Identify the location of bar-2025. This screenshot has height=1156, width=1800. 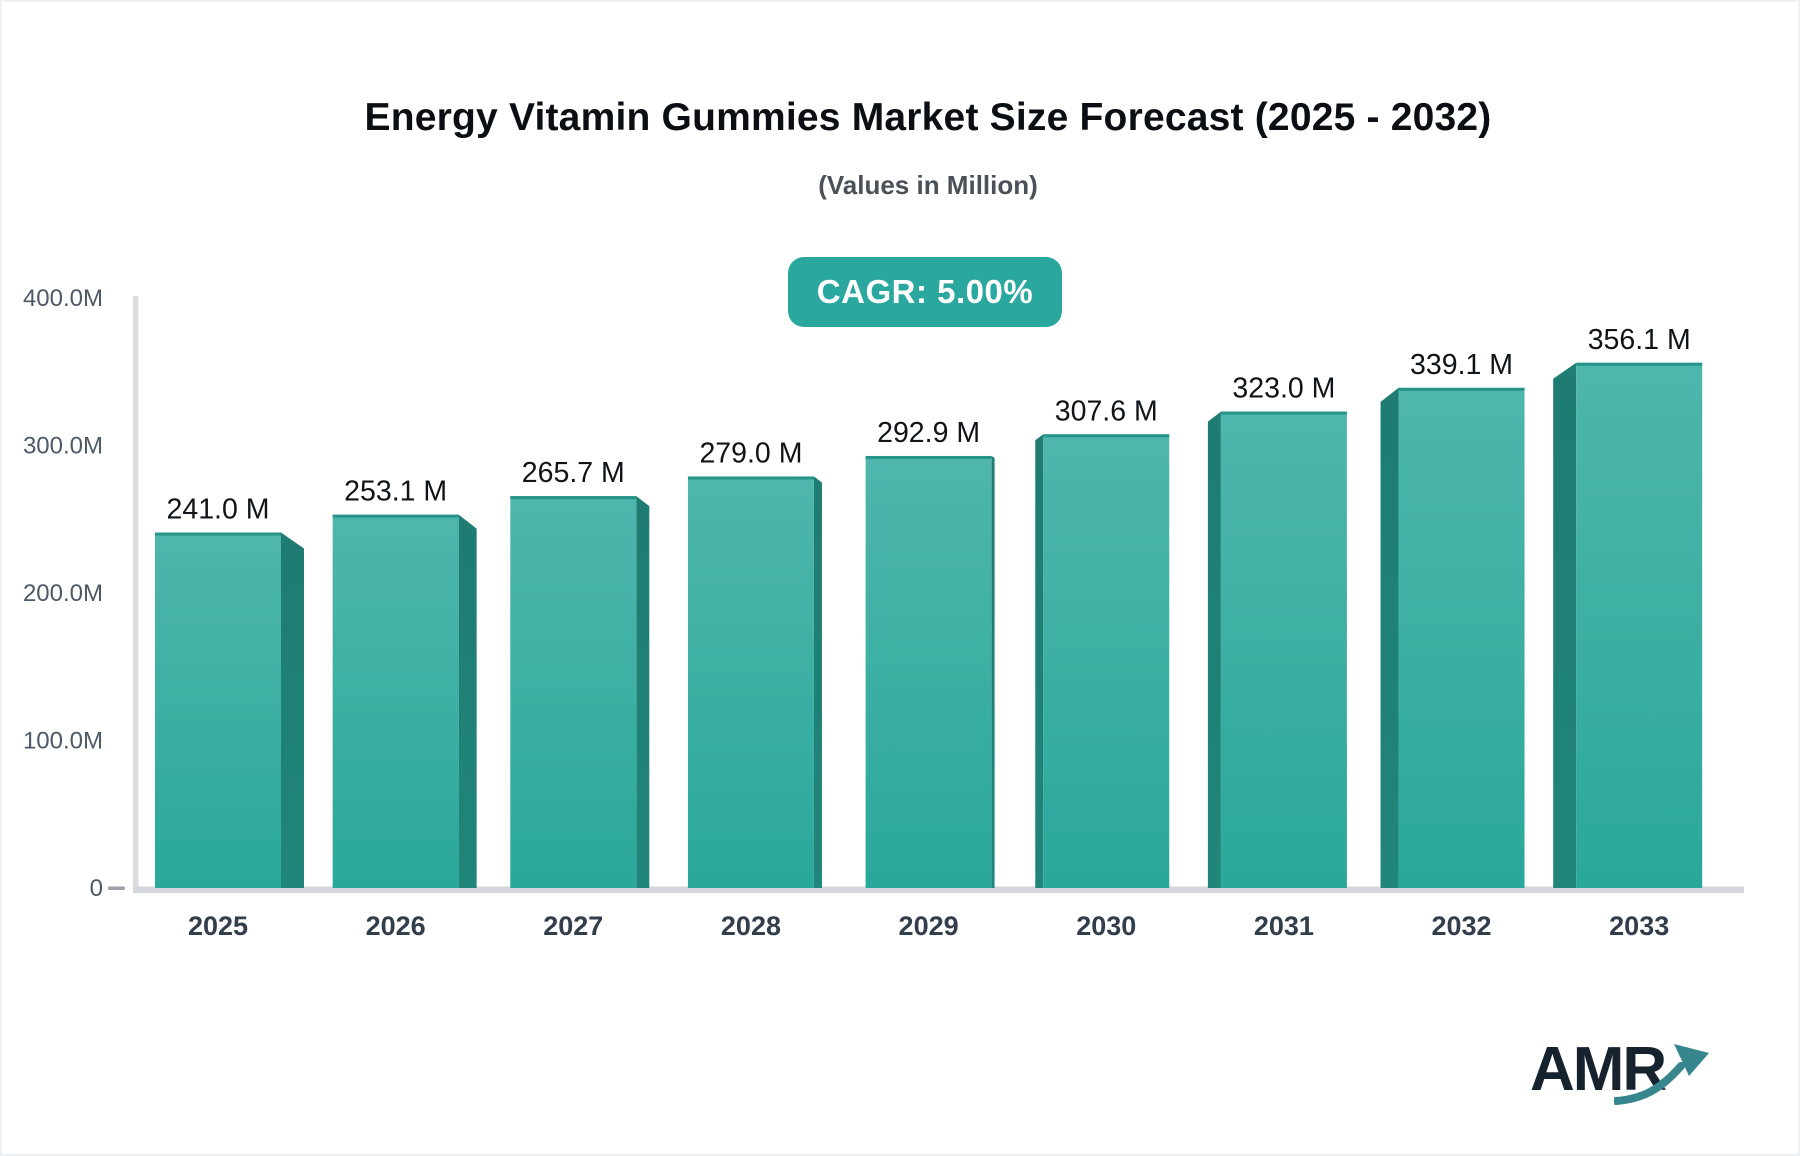
(229, 710).